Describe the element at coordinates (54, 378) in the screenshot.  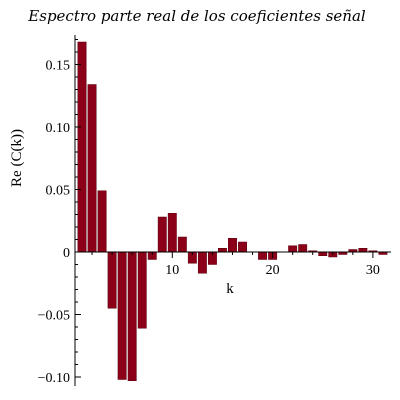
I see `y-tick-label: −0.10` at that location.